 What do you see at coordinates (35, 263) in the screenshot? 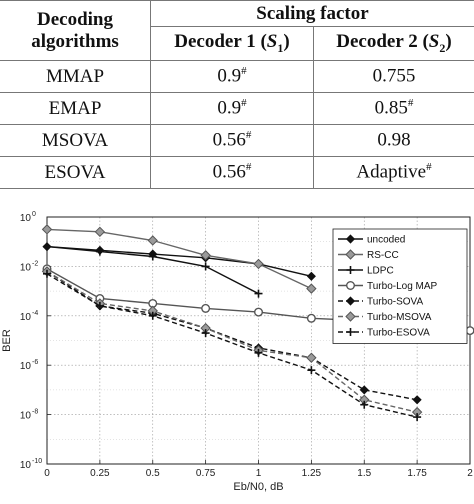
I see `y-tick-exponent: -2` at bounding box center [35, 263].